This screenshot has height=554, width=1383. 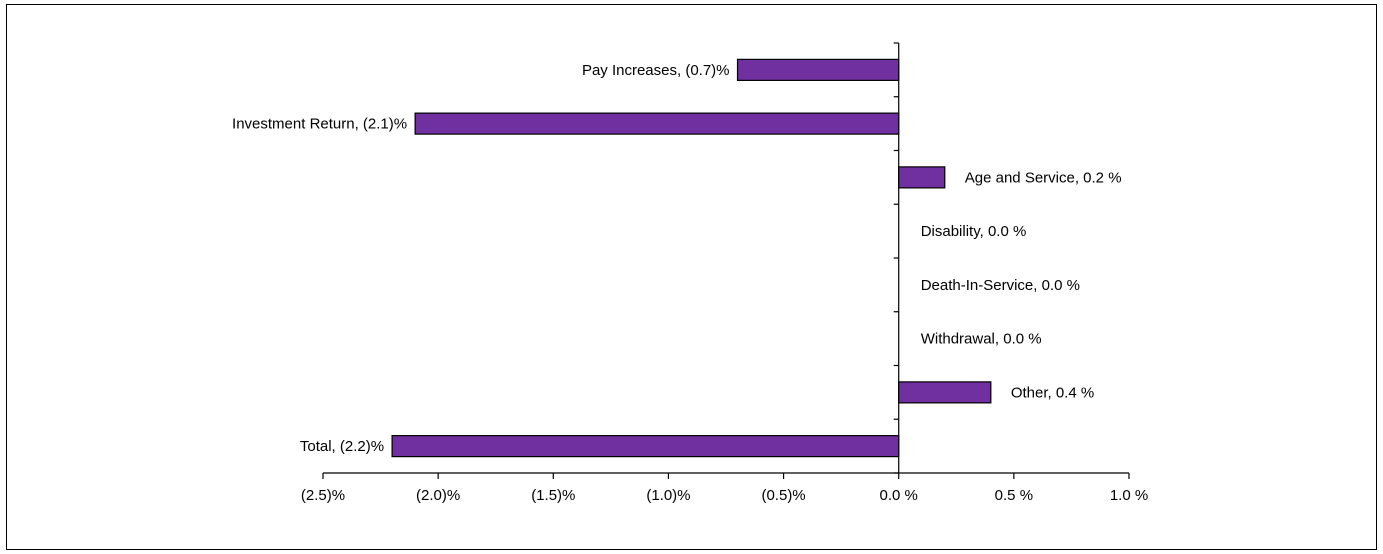 I want to click on bar-investment-return, so click(x=657, y=123).